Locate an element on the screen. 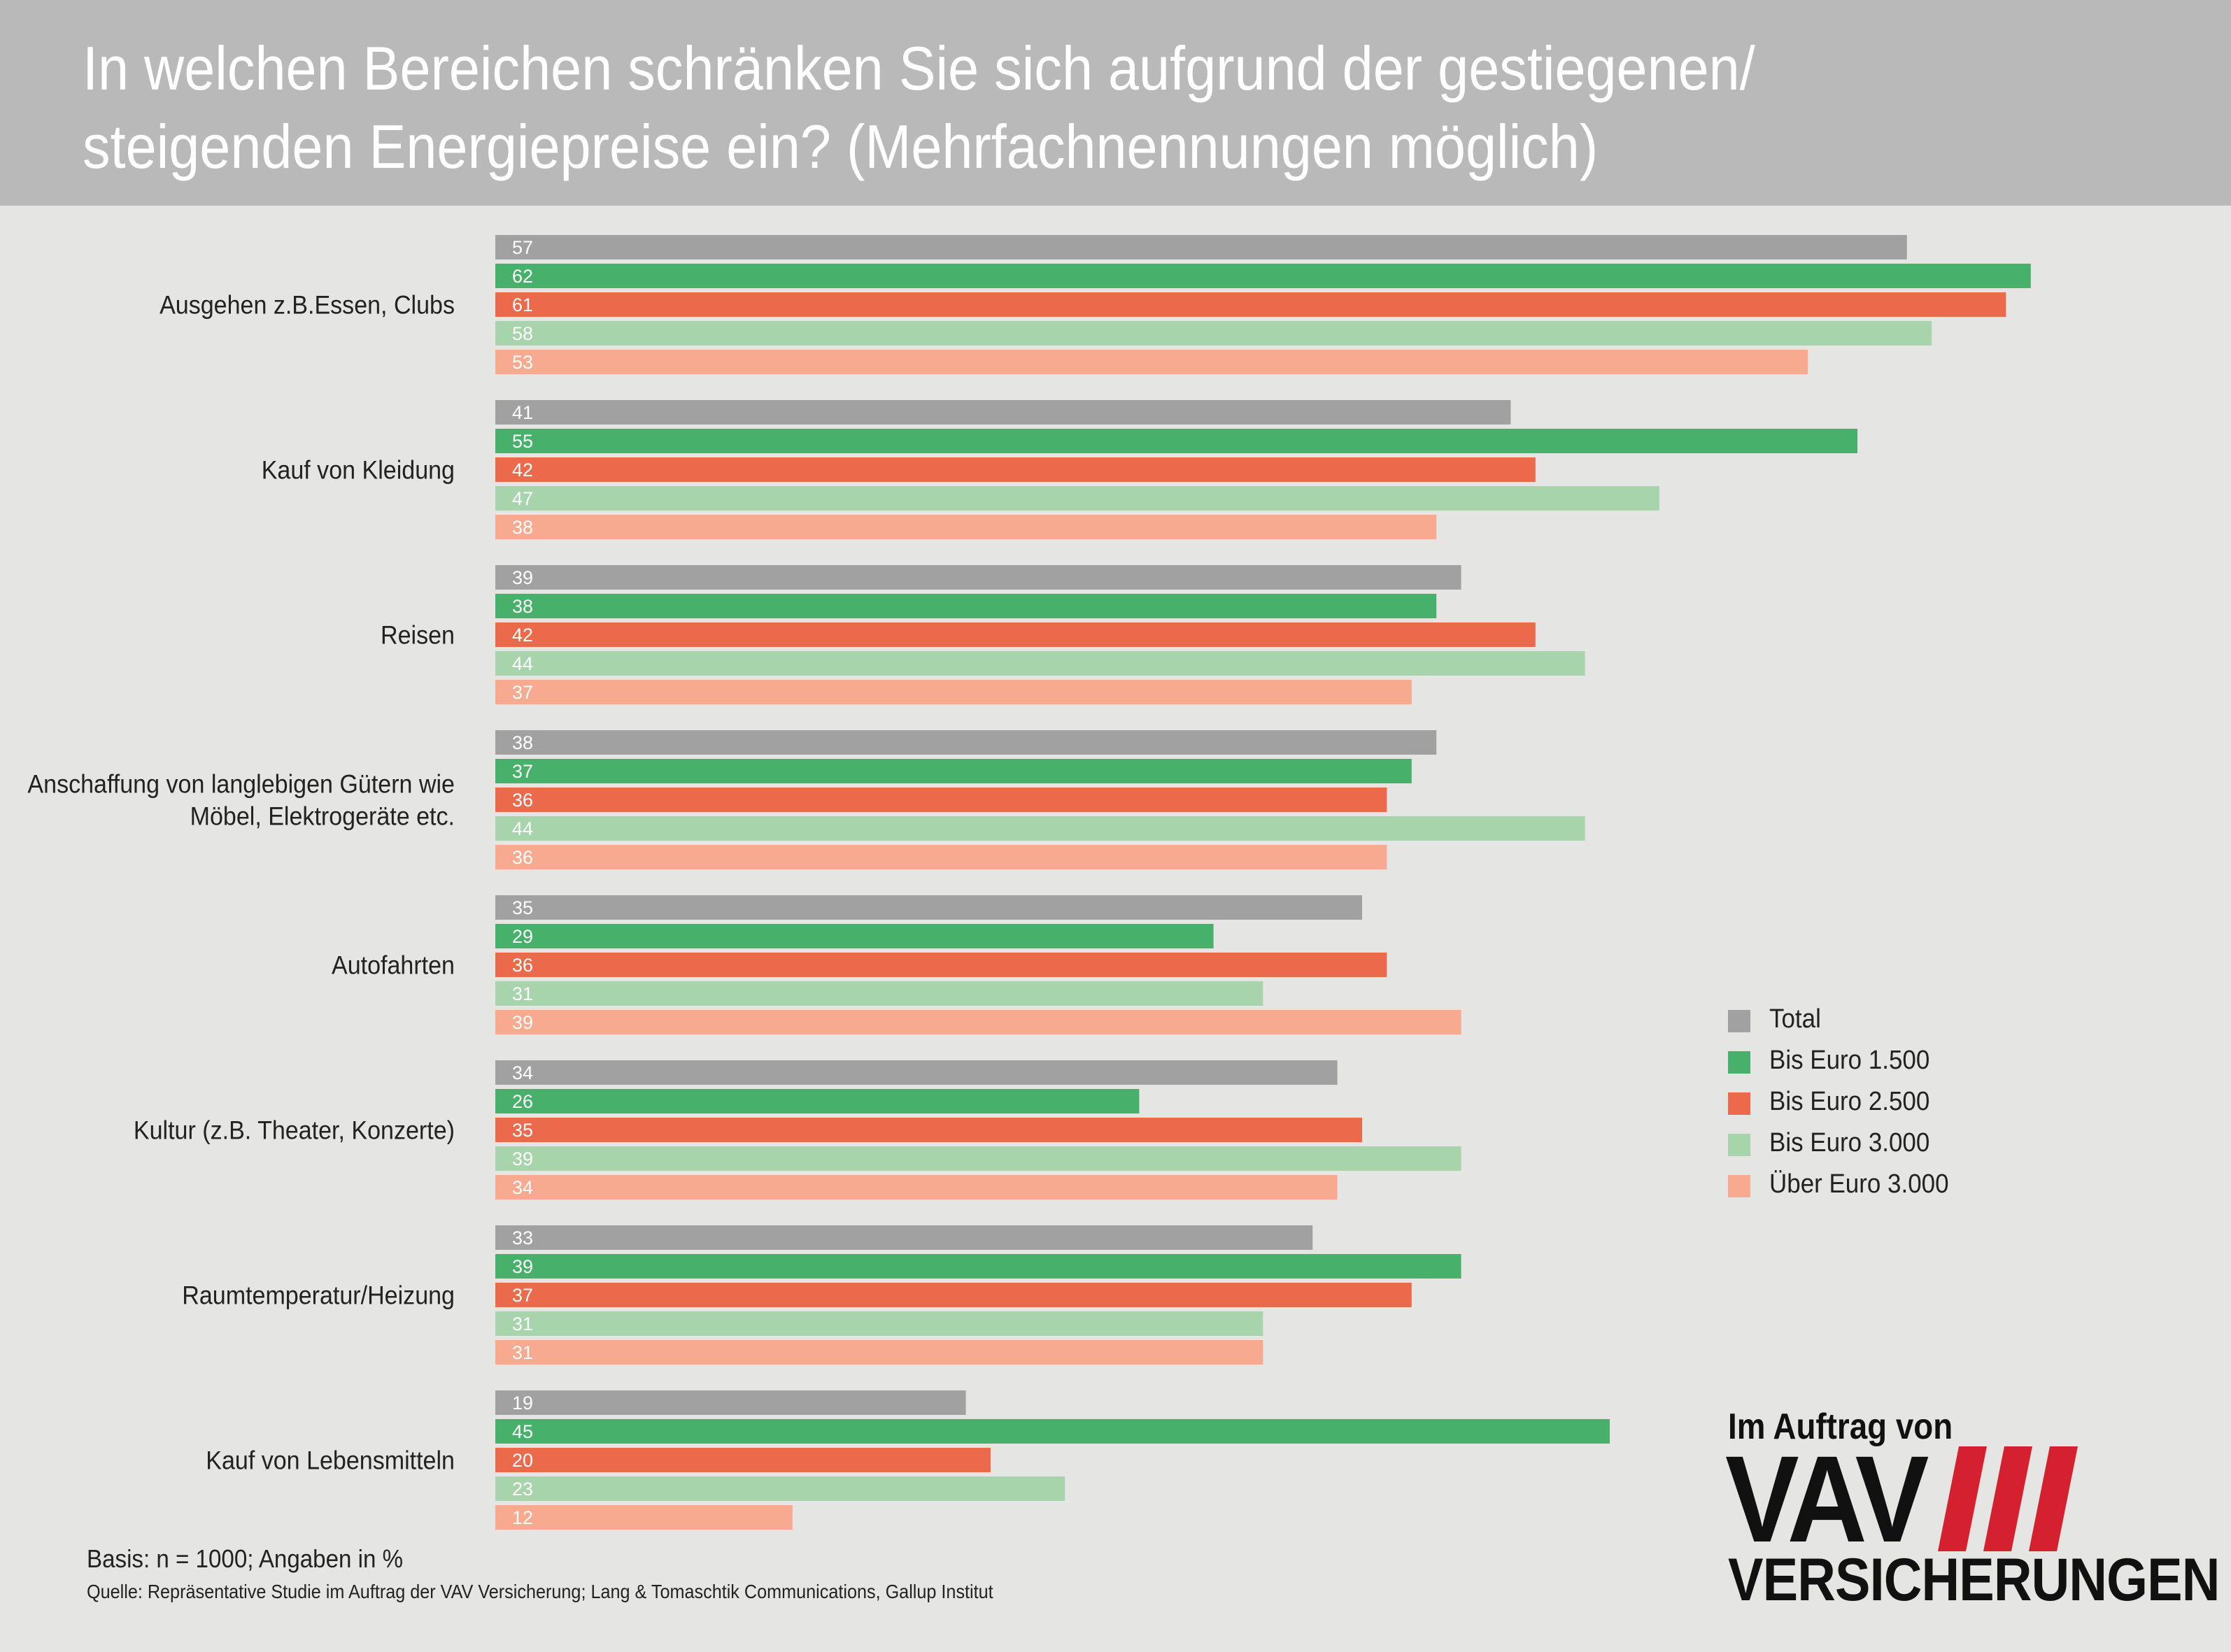  data-label: 12 is located at coordinates (522, 1517).